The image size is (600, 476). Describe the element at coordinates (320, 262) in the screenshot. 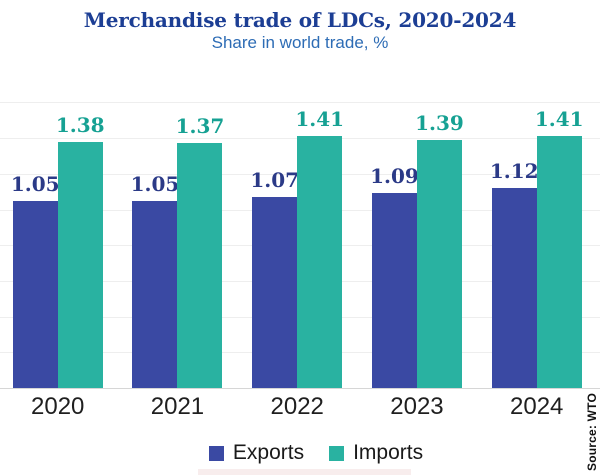

I see `bar-imports-2022` at that location.